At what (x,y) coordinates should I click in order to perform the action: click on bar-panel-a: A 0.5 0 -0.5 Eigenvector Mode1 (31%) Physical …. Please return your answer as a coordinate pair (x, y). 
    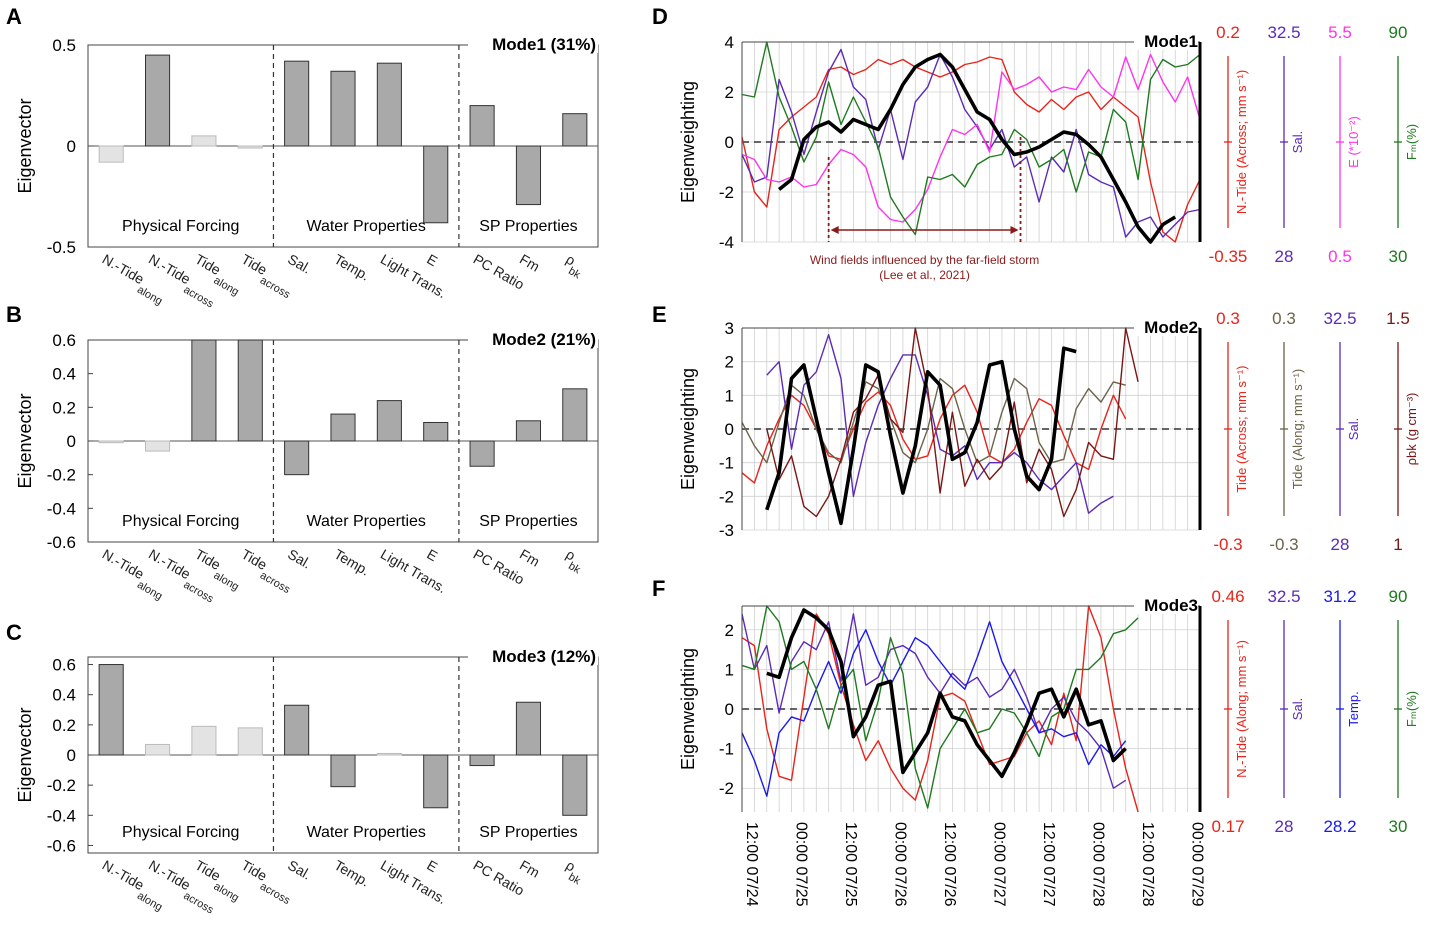
    Looking at the image, I should click on (302, 157).